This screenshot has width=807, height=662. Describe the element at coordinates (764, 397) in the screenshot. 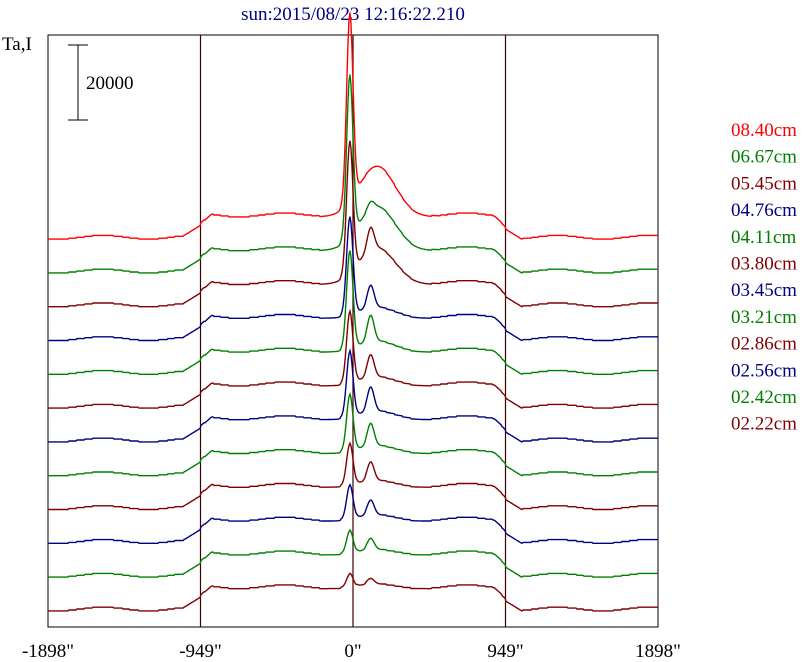

I see `legend-entry: 02.42cm` at that location.